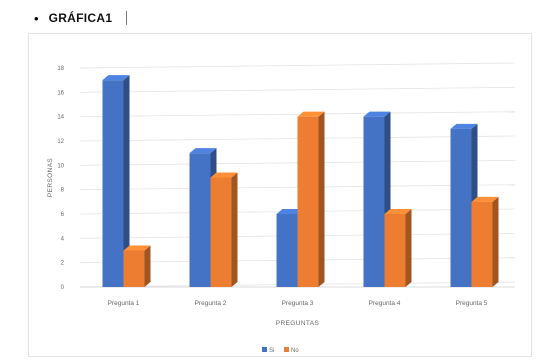 The width and height of the screenshot is (539, 363). Describe the element at coordinates (268, 350) in the screenshot. I see `legend-item-si: Si` at that location.